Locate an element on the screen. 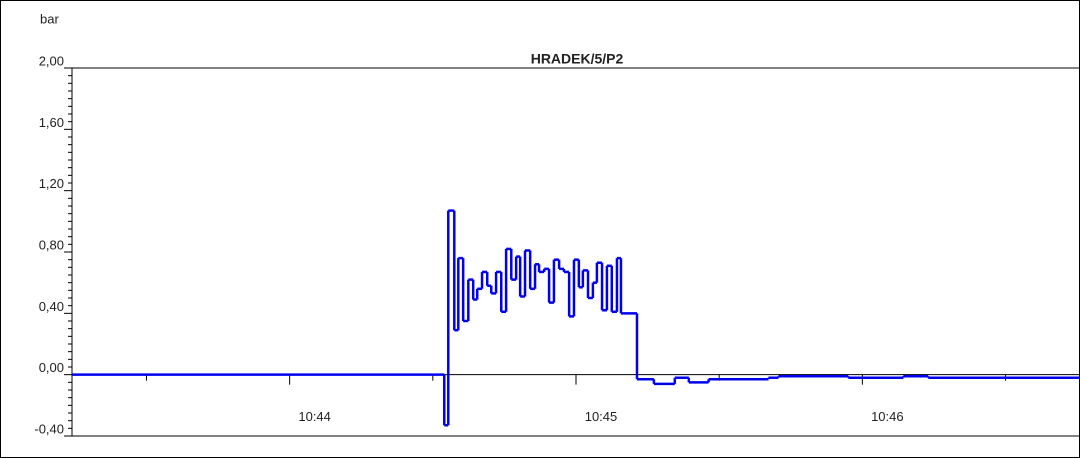 The image size is (1080, 458). y-tick-label: -0,40 is located at coordinates (49, 428).